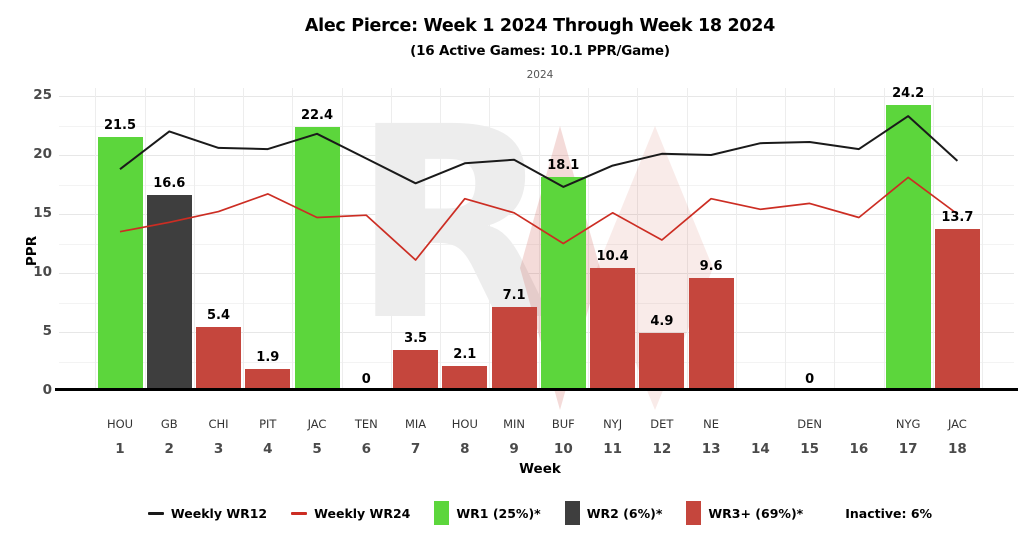 This screenshot has width=1024, height=536. Describe the element at coordinates (908, 94) in the screenshot. I see `bar-value-label: 24.2` at that location.